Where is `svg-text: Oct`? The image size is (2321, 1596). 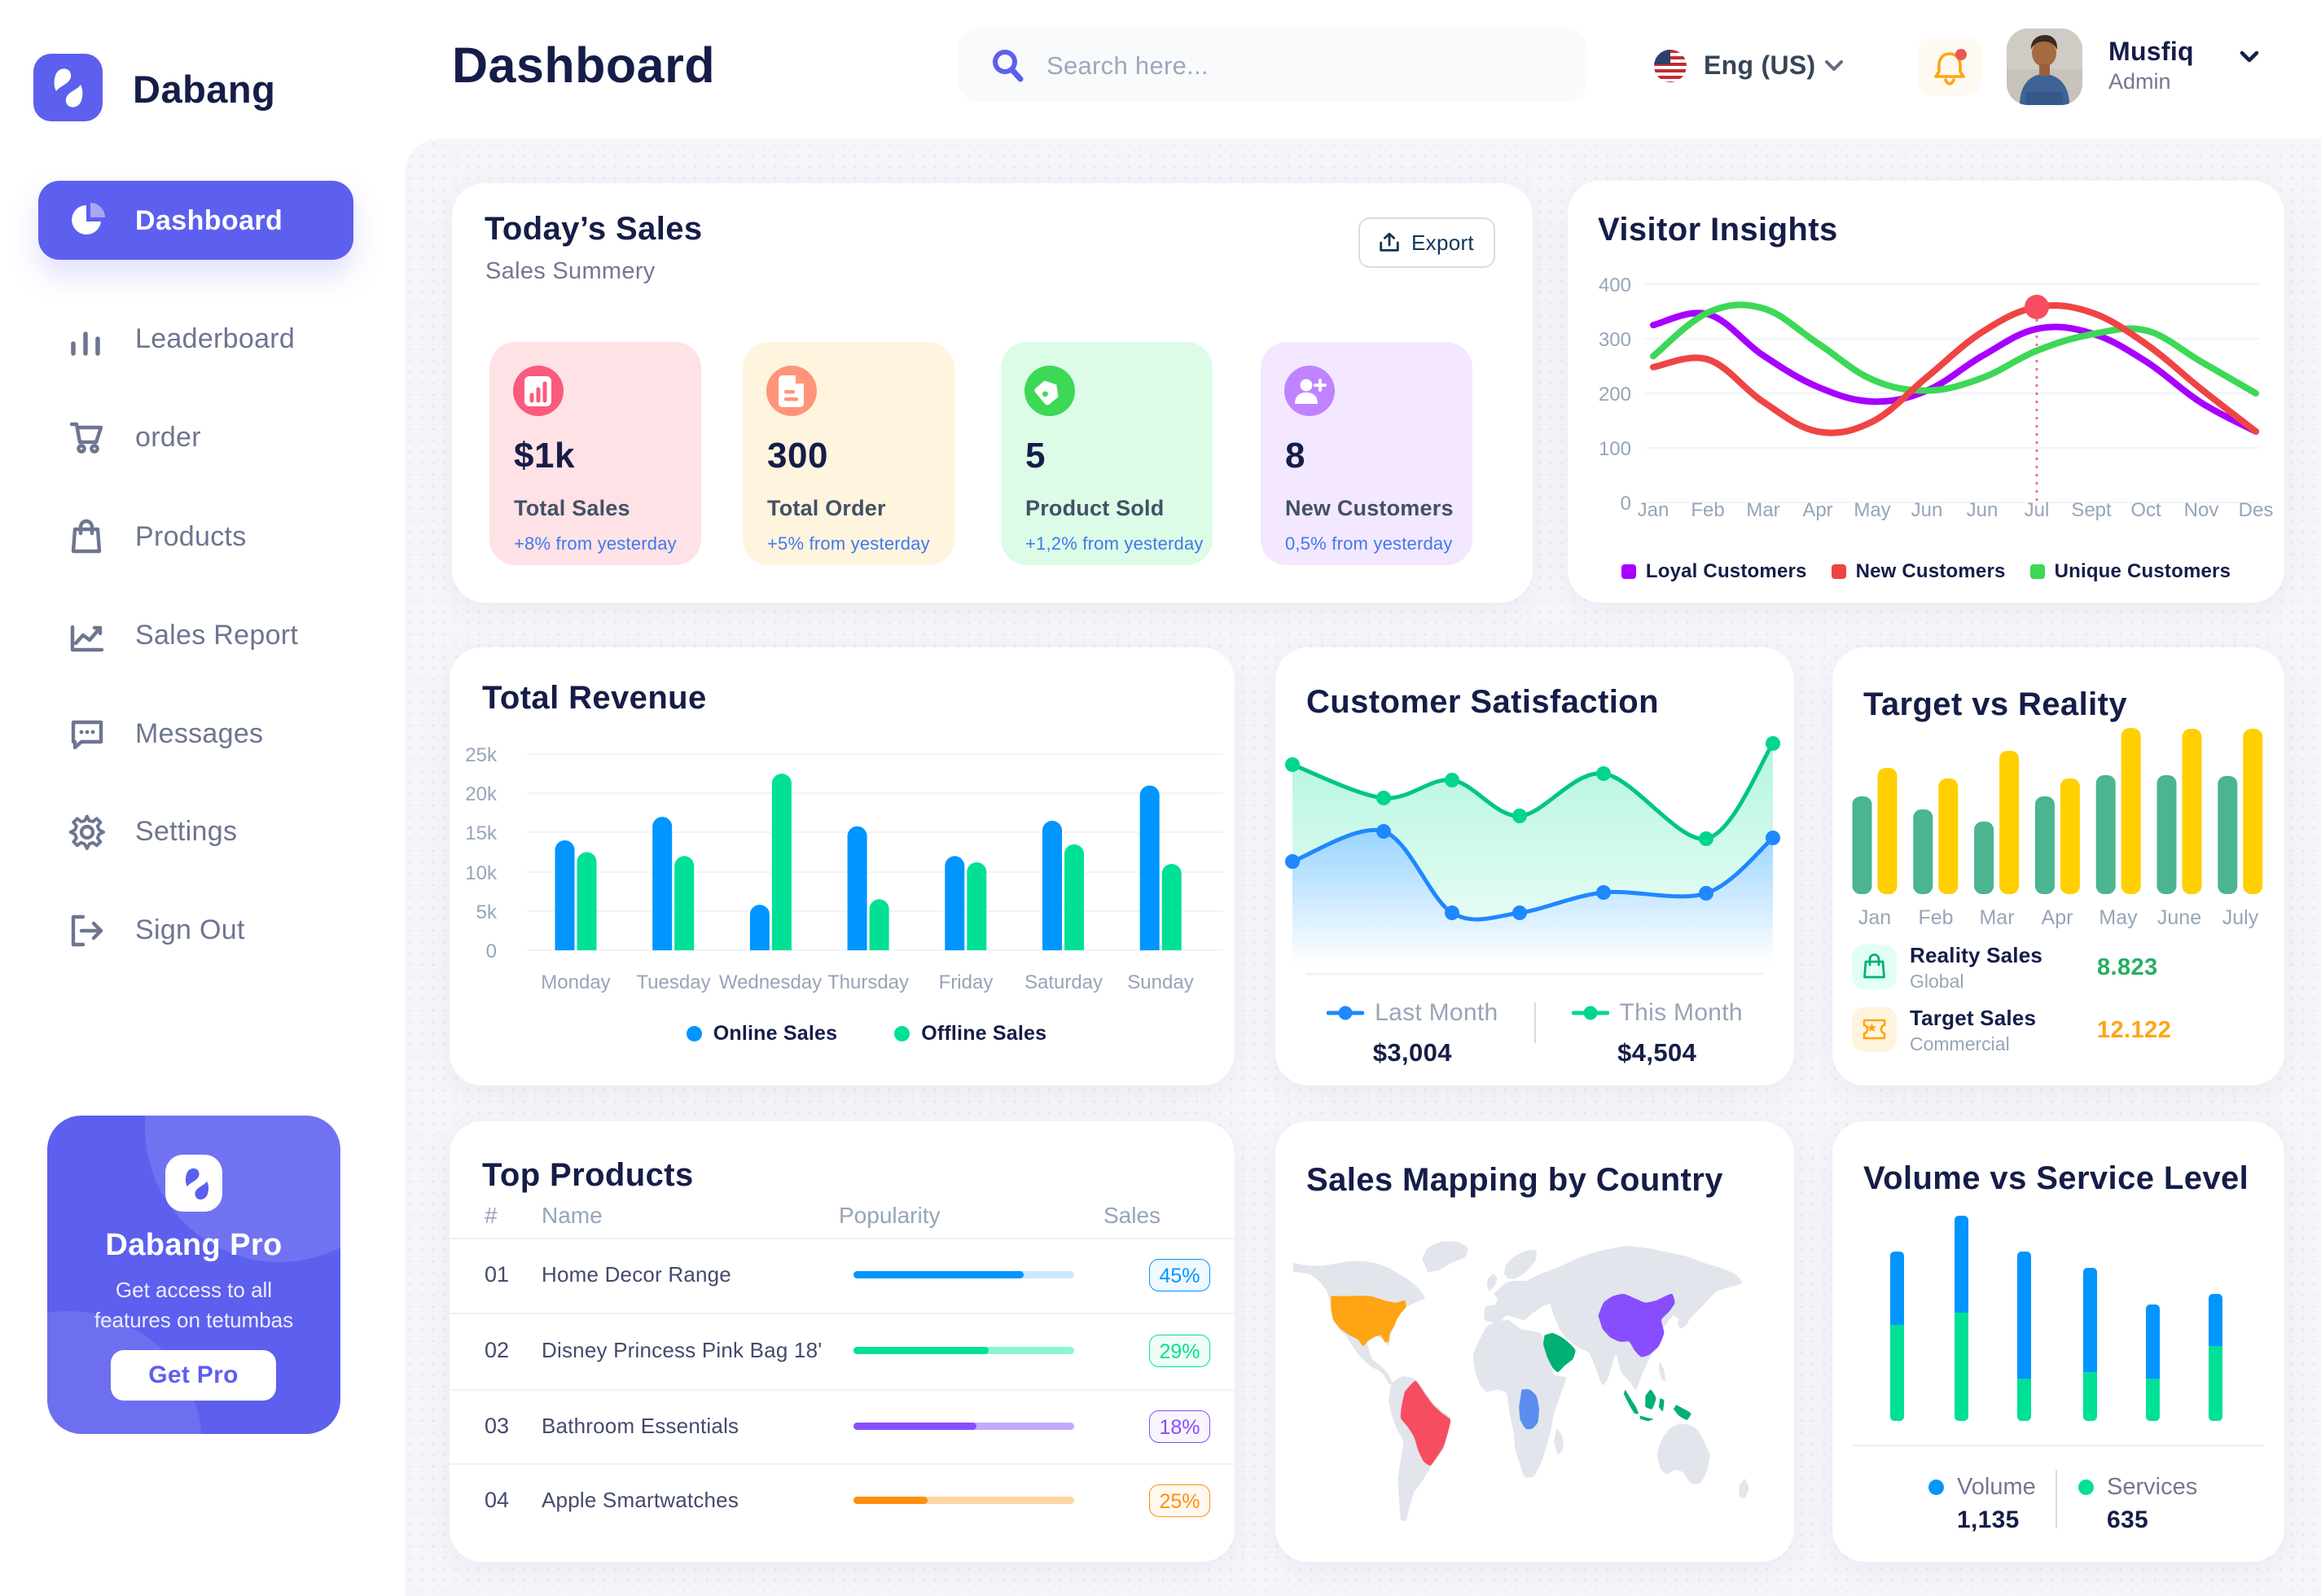
svg-text: Oct is located at coordinates (2145, 510).